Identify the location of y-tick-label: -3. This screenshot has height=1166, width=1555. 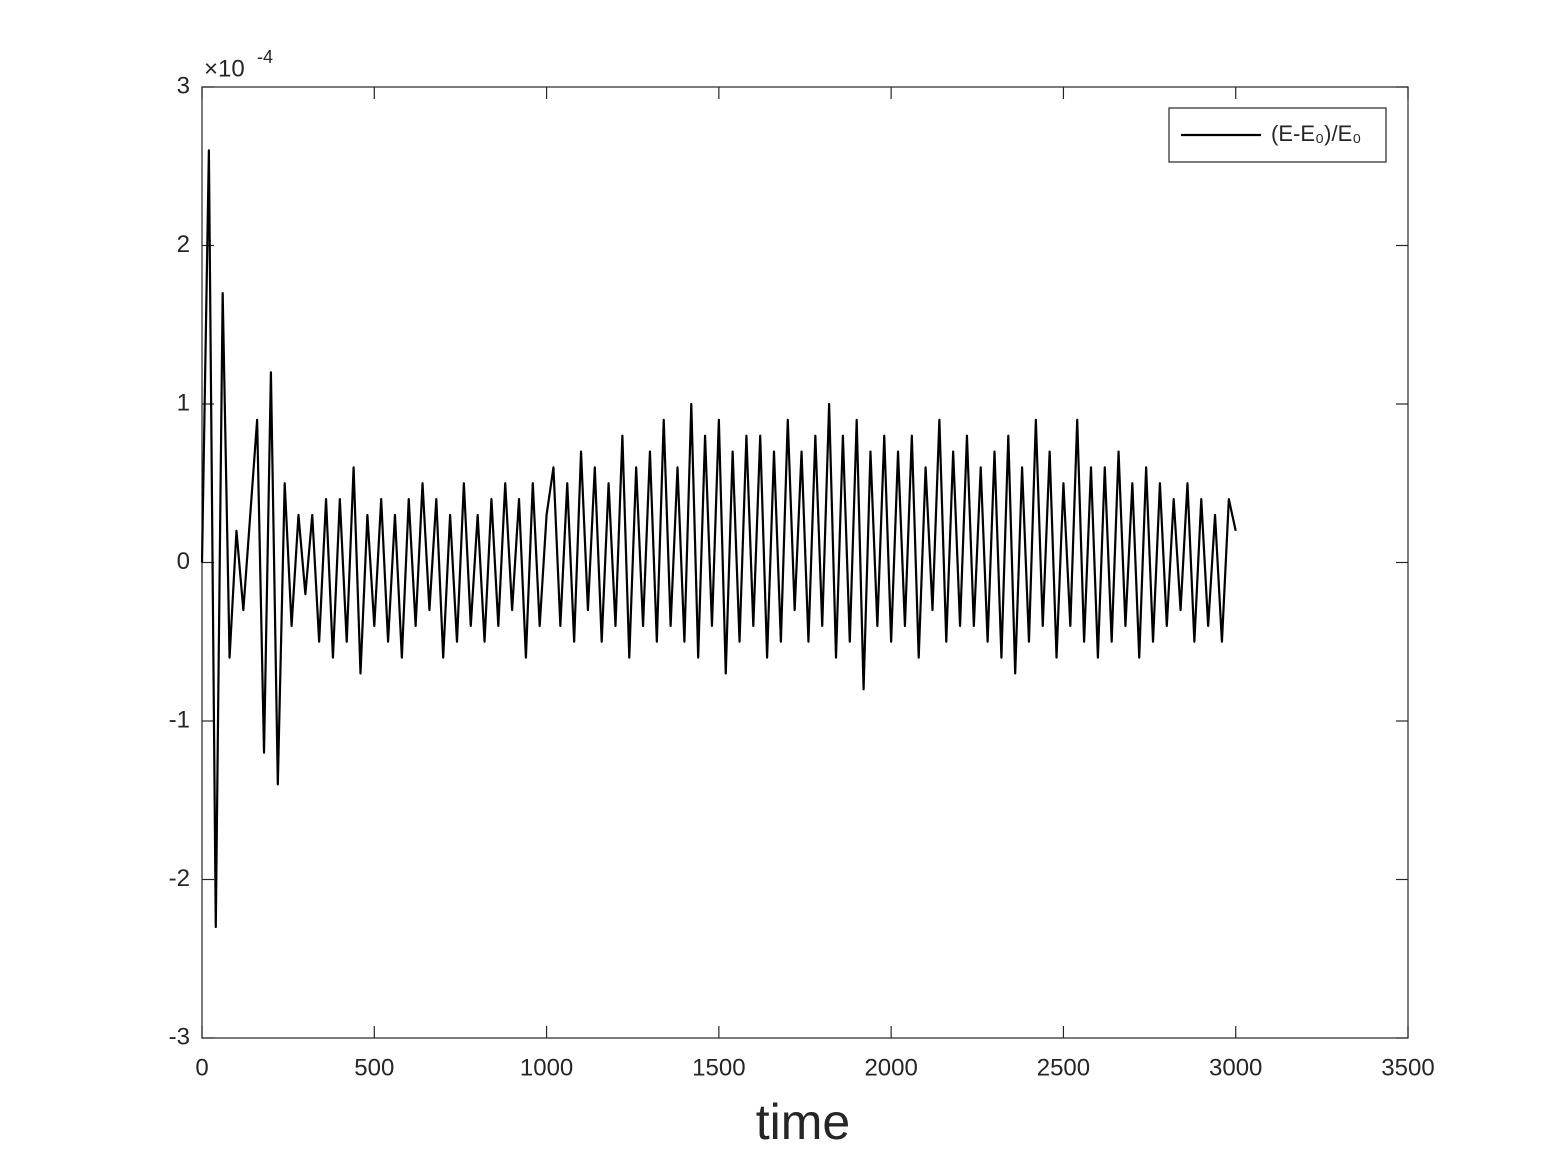
(179, 1036).